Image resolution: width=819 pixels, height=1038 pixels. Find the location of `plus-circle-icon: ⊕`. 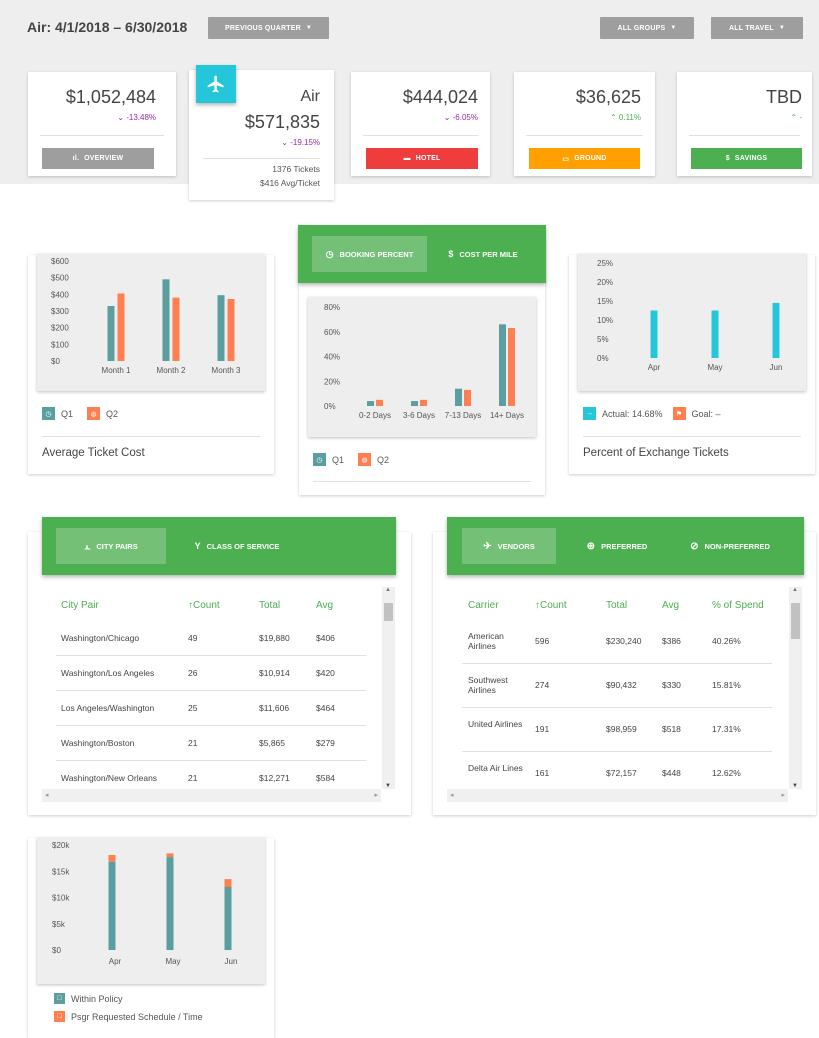

plus-circle-icon: ⊕ is located at coordinates (591, 546).